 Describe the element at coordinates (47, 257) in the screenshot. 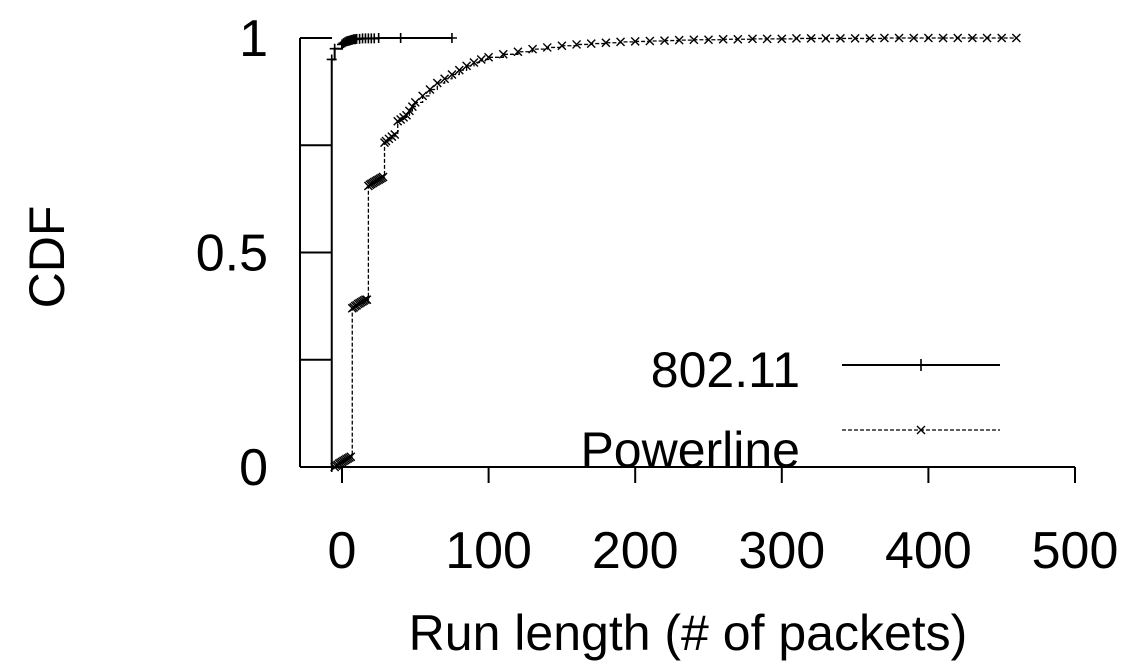

I see `y-axis-title: CDF` at that location.